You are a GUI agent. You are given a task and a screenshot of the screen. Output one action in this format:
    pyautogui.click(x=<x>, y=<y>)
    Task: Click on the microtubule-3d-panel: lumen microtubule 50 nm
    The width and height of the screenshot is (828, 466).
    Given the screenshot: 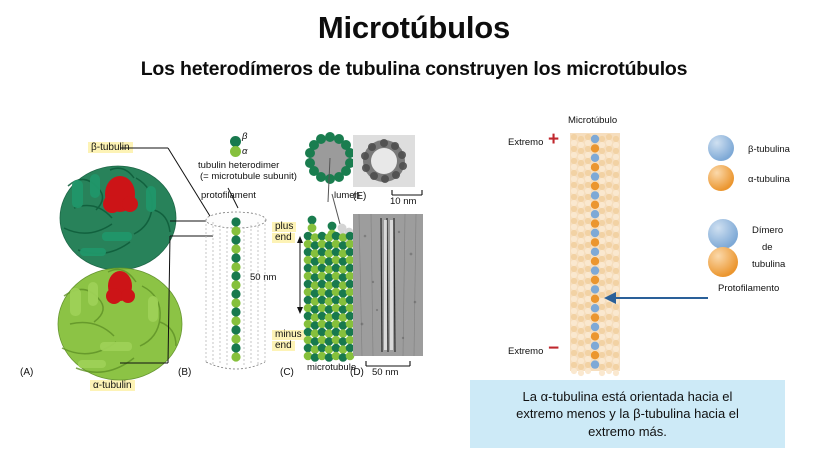 What is the action you would take?
    pyautogui.click(x=315, y=252)
    